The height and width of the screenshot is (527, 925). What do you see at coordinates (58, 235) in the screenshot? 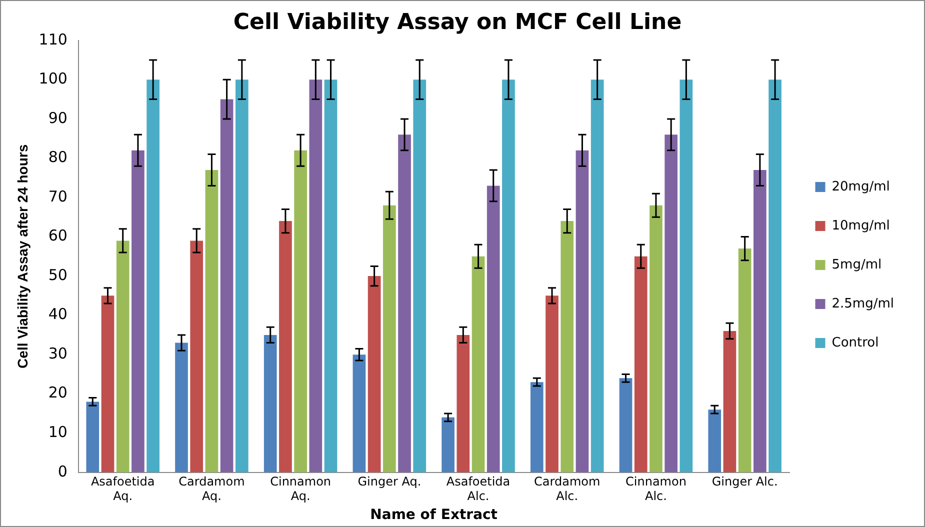
I see `y-tick-label: 60` at bounding box center [58, 235].